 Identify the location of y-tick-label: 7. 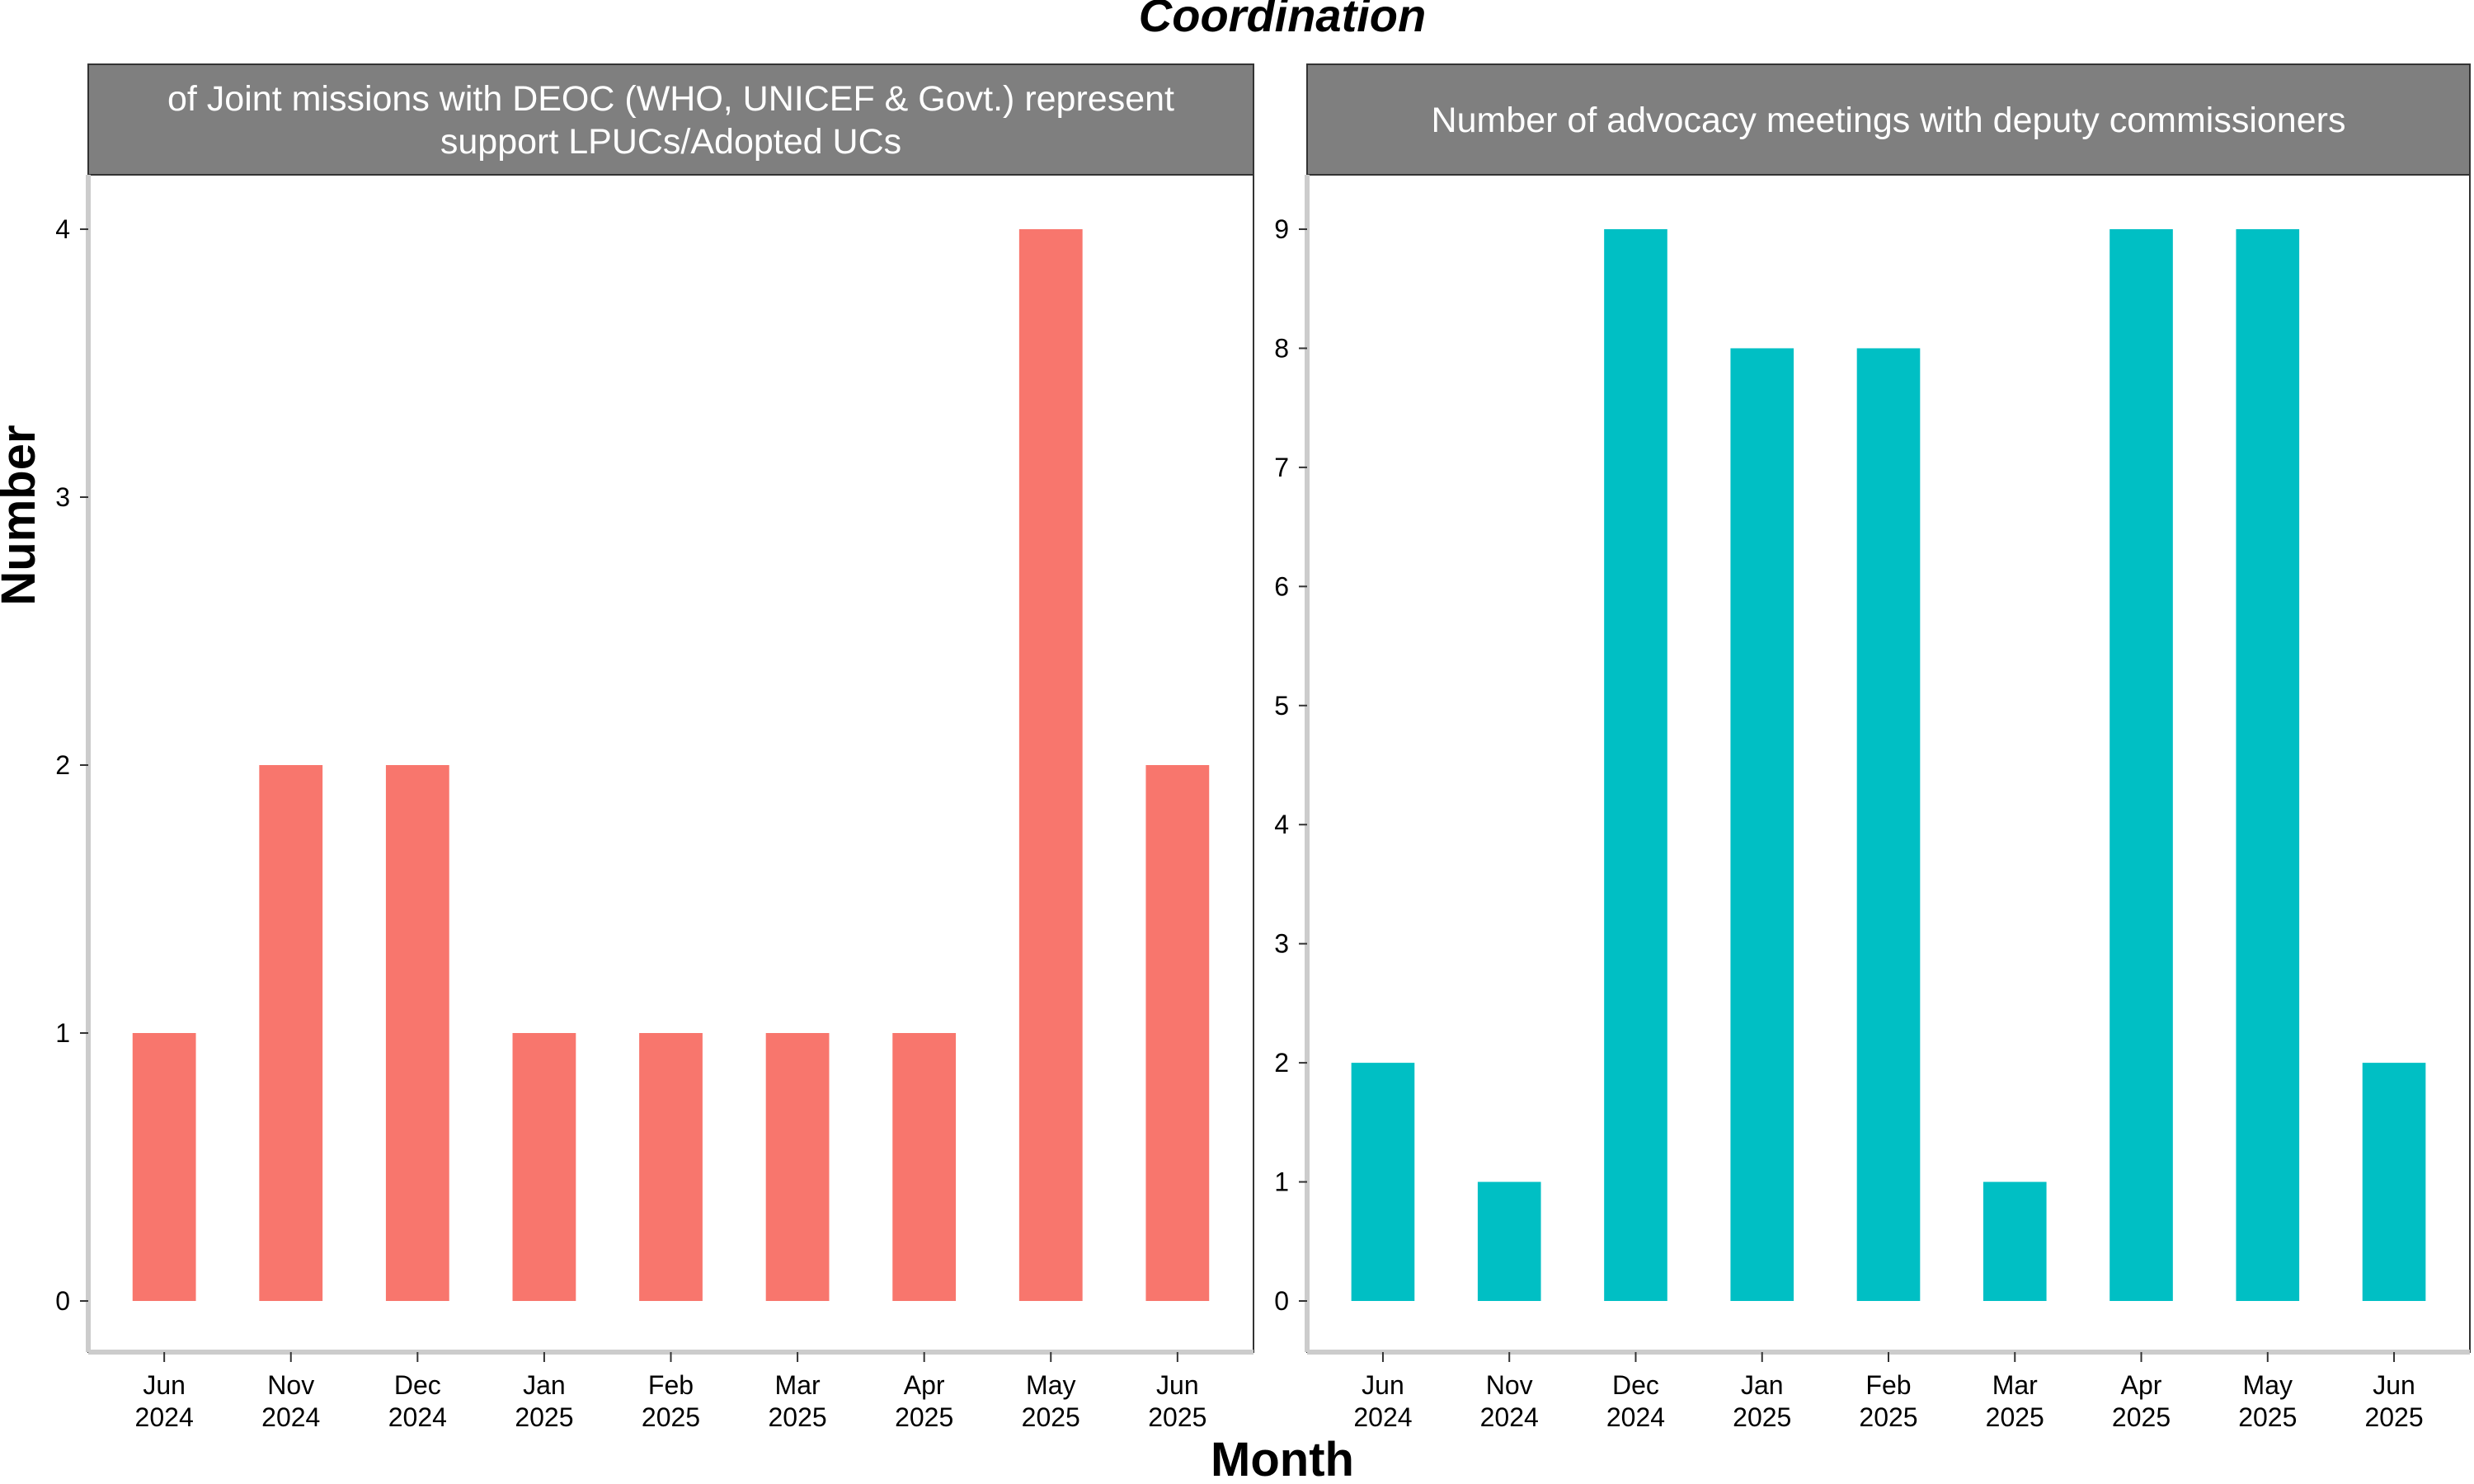
(1281, 468).